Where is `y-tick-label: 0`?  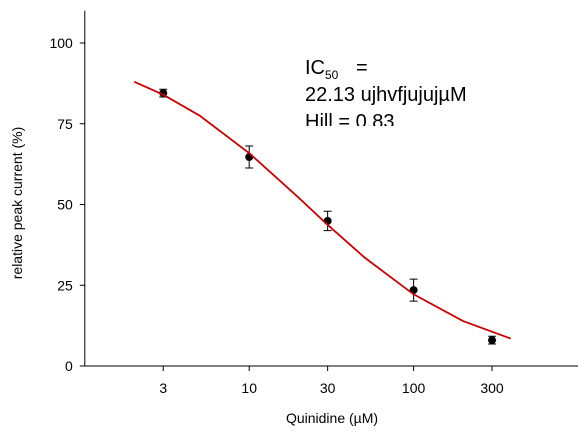
y-tick-label: 0 is located at coordinates (69, 366).